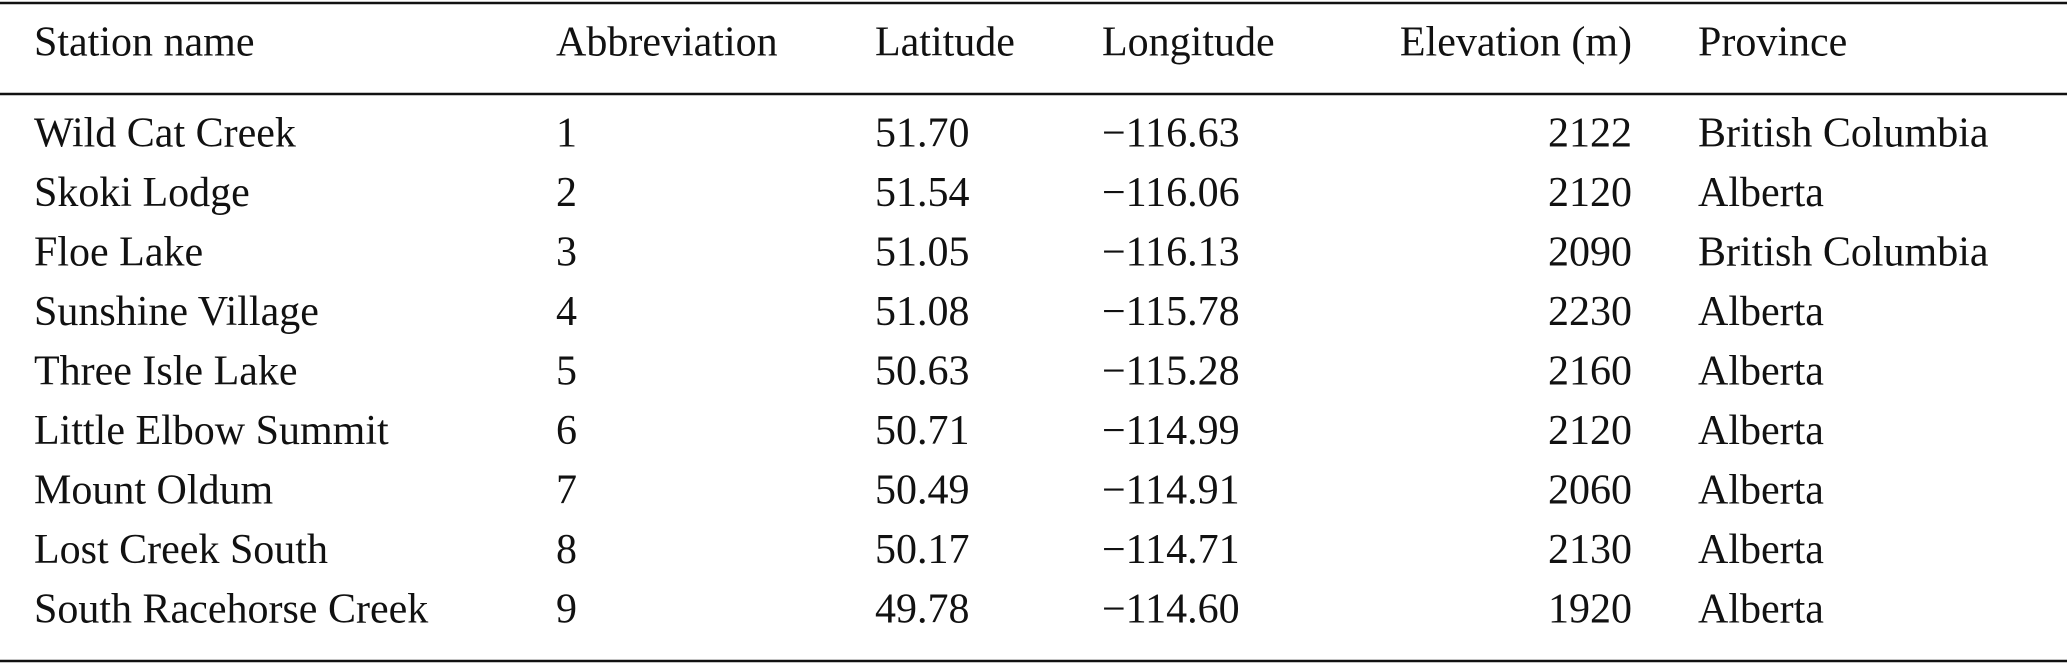  What do you see at coordinates (1171, 253) in the screenshot?
I see `cell: −116.13` at bounding box center [1171, 253].